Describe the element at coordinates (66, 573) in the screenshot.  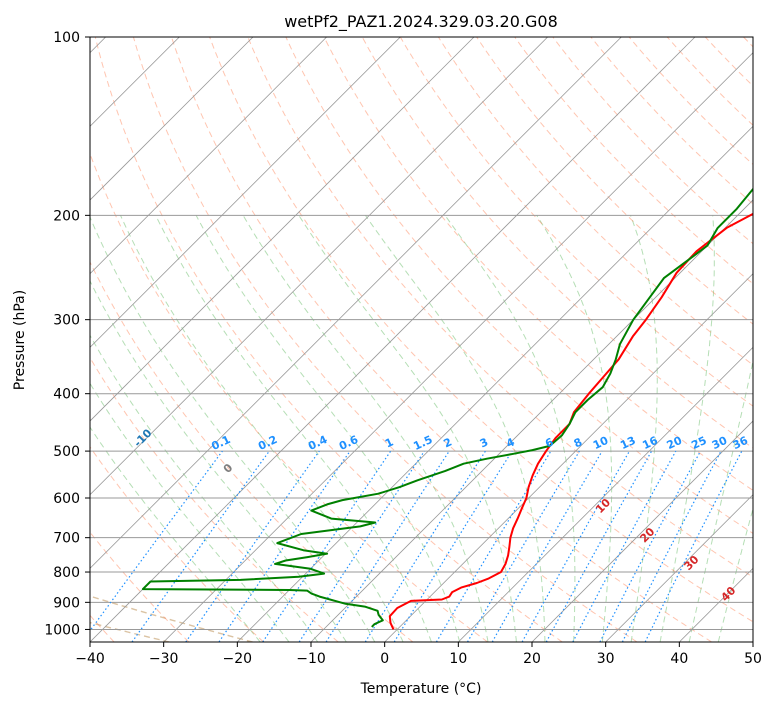
I see `y-tick-label: 800` at that location.